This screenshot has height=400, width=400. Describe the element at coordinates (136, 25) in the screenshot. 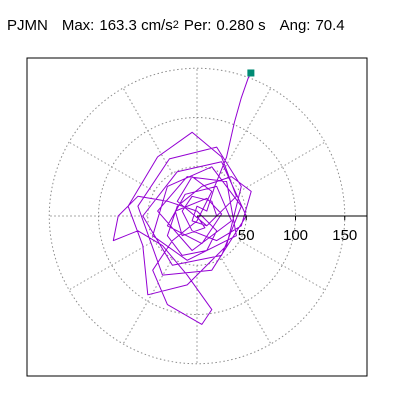

I see `max-value: 163.3 cm/s` at that location.